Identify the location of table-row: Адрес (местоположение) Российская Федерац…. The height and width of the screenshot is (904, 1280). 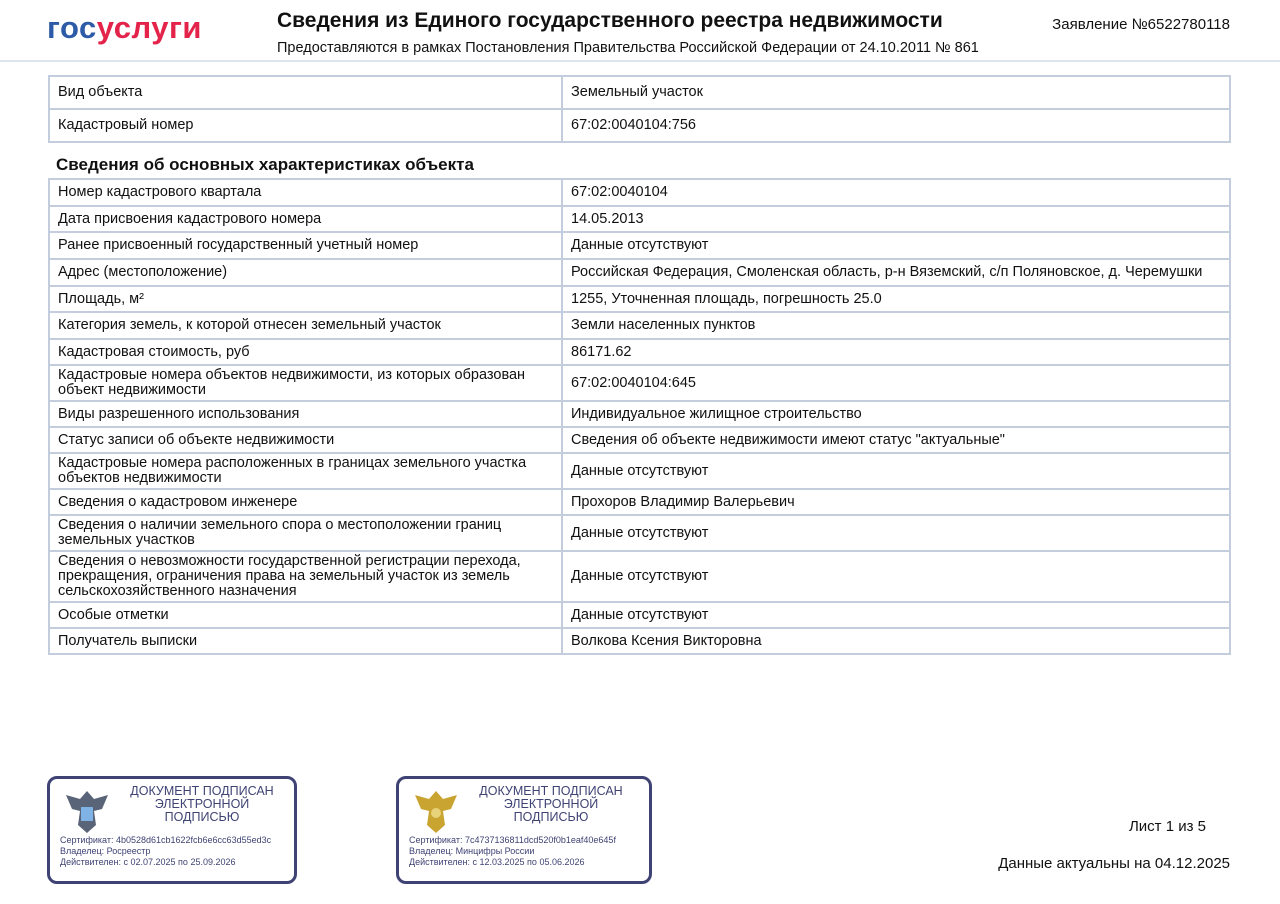
(639, 272).